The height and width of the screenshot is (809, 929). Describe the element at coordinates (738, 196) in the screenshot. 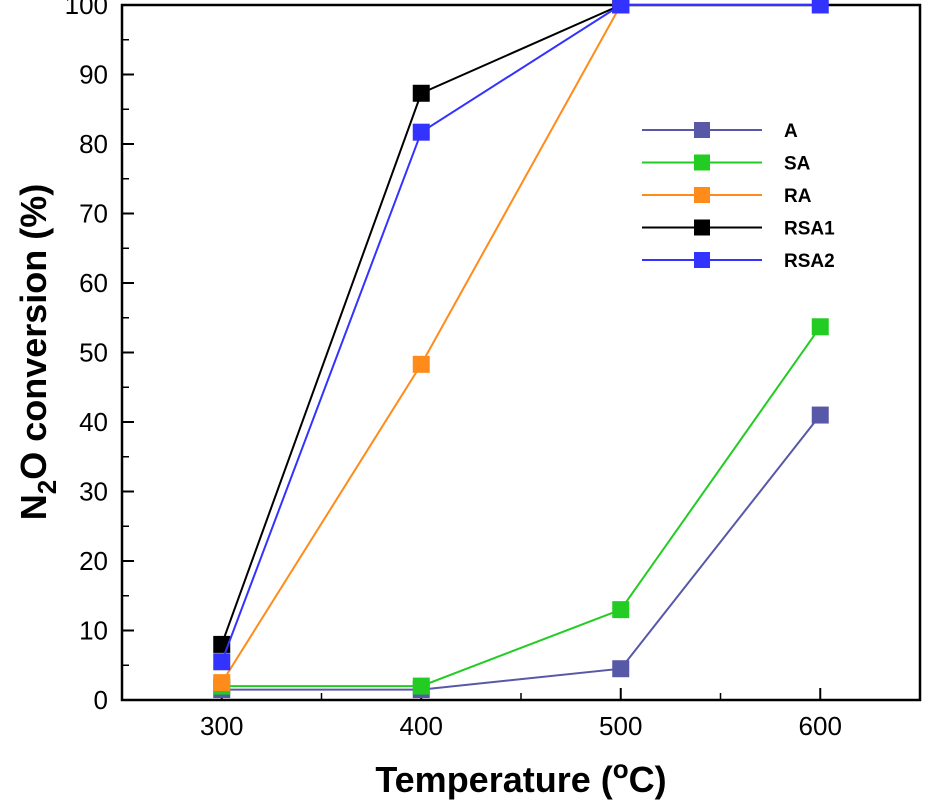

I see `legend: A SA RA RSA1 RSA2` at that location.